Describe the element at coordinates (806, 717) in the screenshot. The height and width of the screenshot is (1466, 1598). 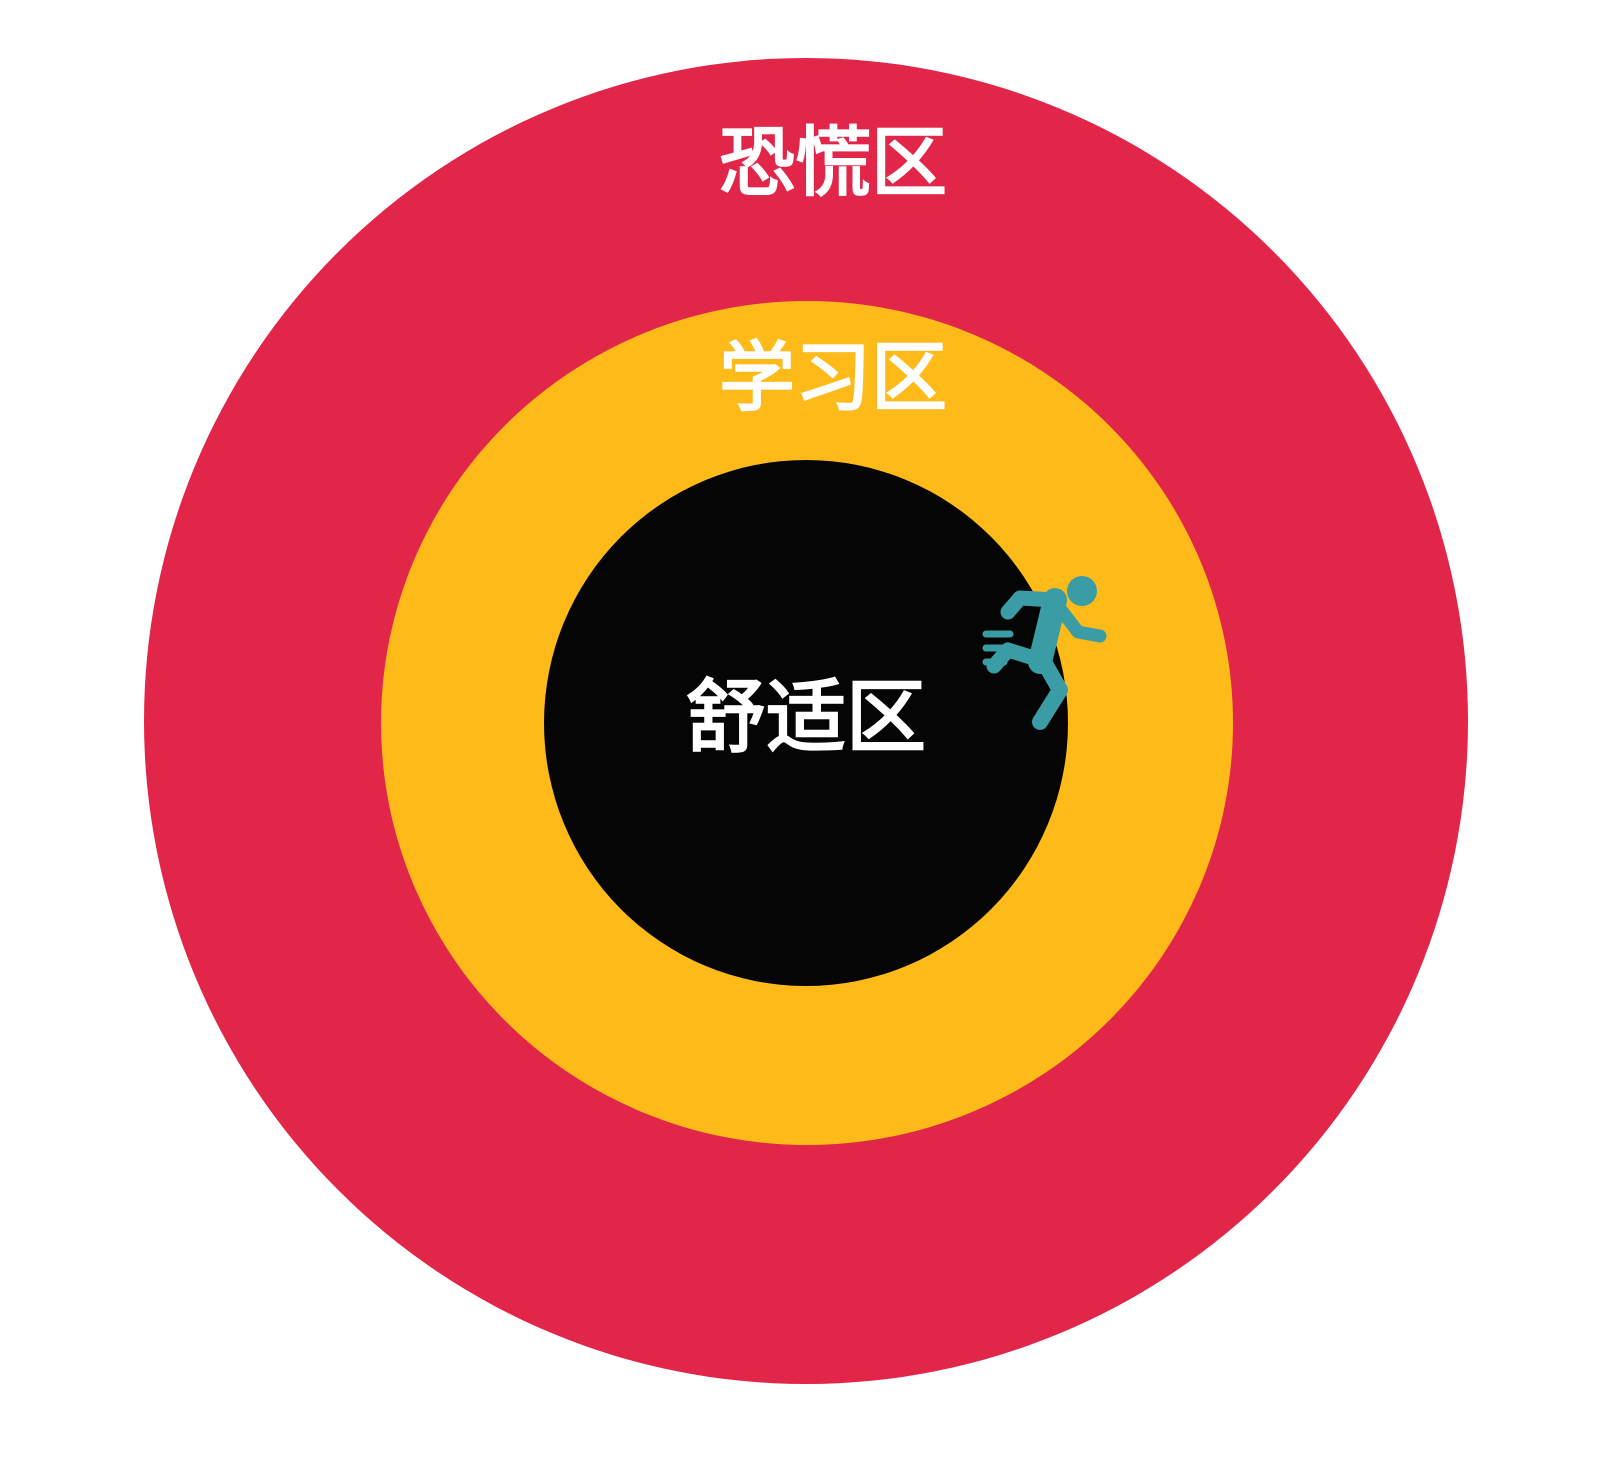
I see `comfort-zone-label: 舒适区` at that location.